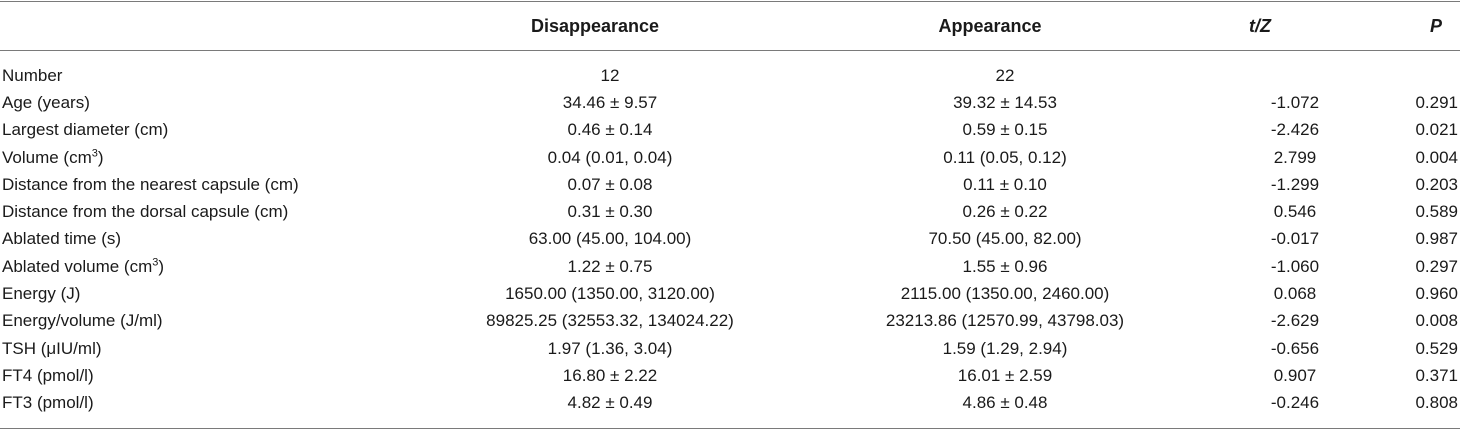 This screenshot has height=430, width=1460. I want to click on t-z-value: -1.060, so click(1295, 266).